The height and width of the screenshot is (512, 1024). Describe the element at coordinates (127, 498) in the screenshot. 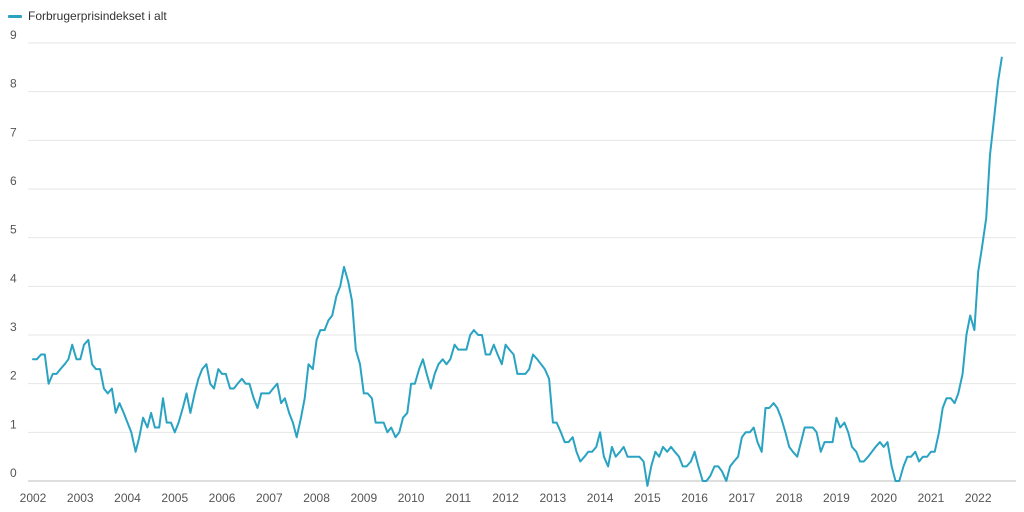

I see `x-tick-label: 2004` at that location.